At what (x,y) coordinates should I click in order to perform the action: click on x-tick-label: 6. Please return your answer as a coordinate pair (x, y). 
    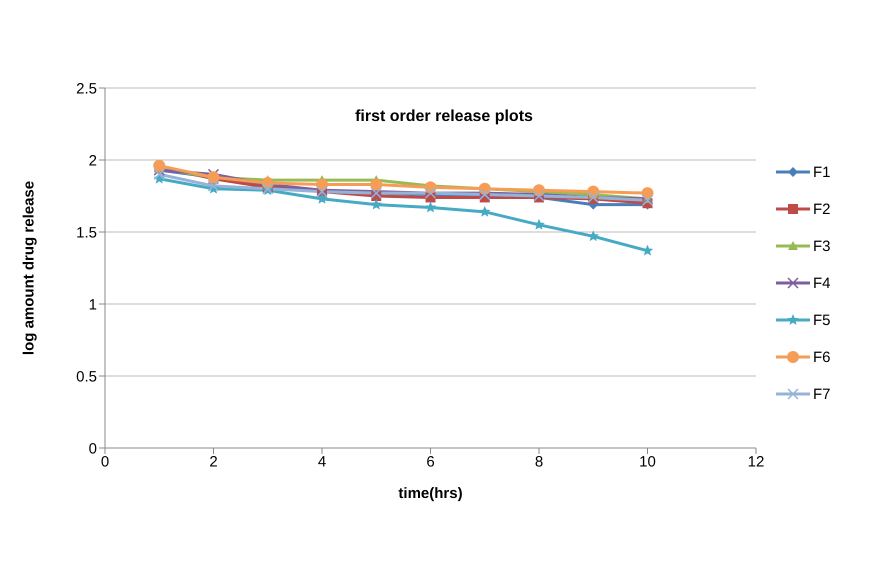
    Looking at the image, I should click on (430, 462).